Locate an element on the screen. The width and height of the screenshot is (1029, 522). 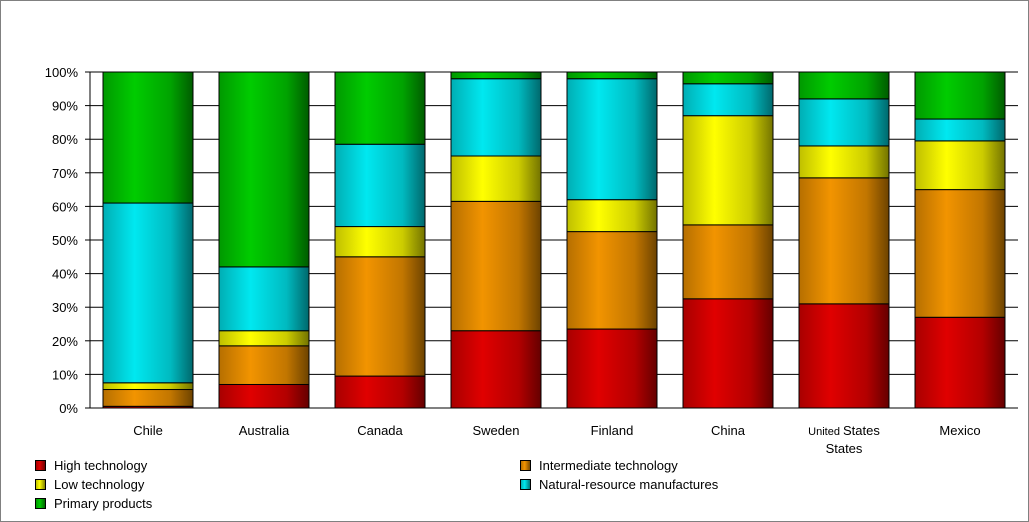
x-tick-label: Mexico is located at coordinates (959, 430).